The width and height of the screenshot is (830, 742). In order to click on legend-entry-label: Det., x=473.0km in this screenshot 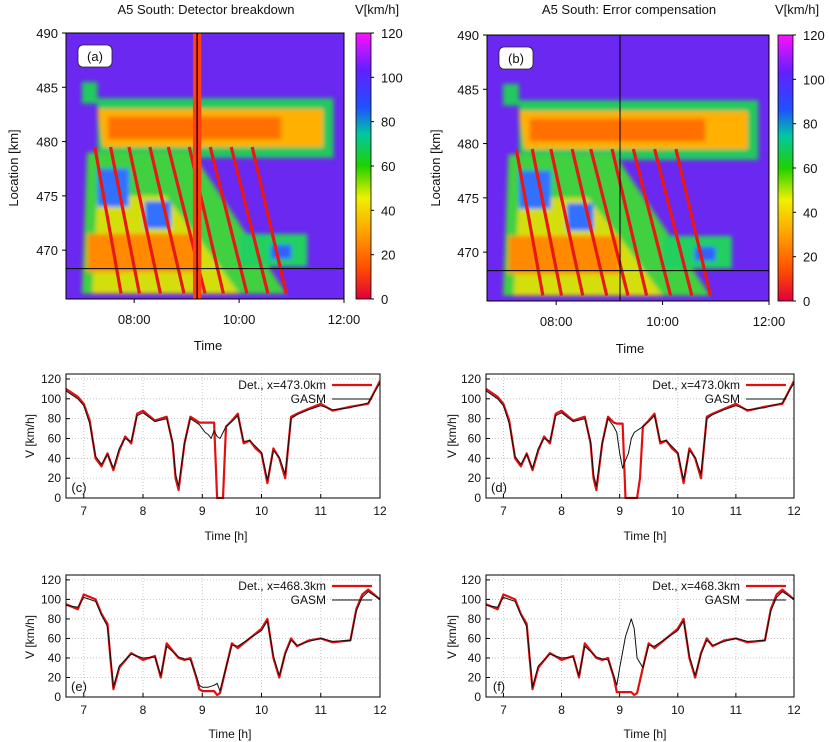, I will do `click(696, 385)`.